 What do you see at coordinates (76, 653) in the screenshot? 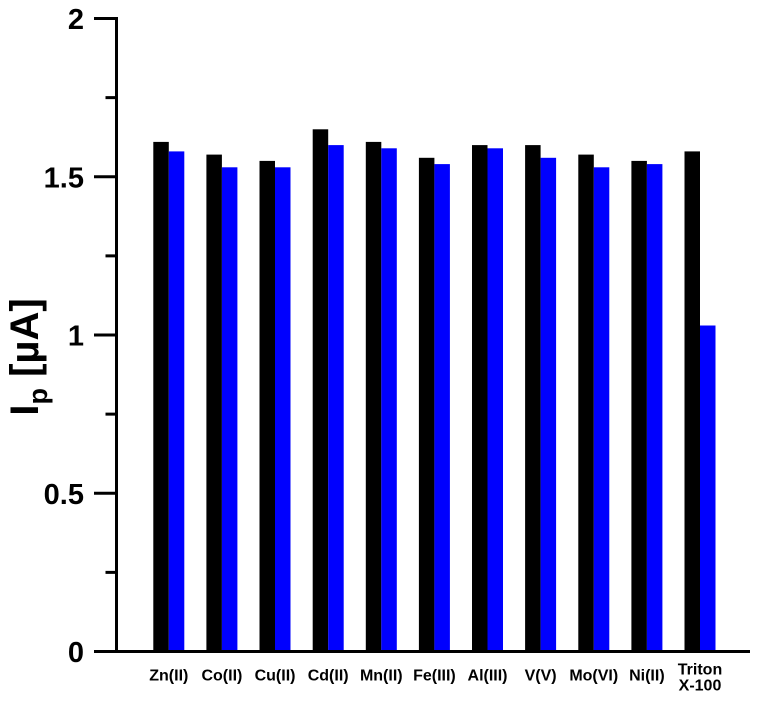
I see `y-axis-tick-label: 0` at bounding box center [76, 653].